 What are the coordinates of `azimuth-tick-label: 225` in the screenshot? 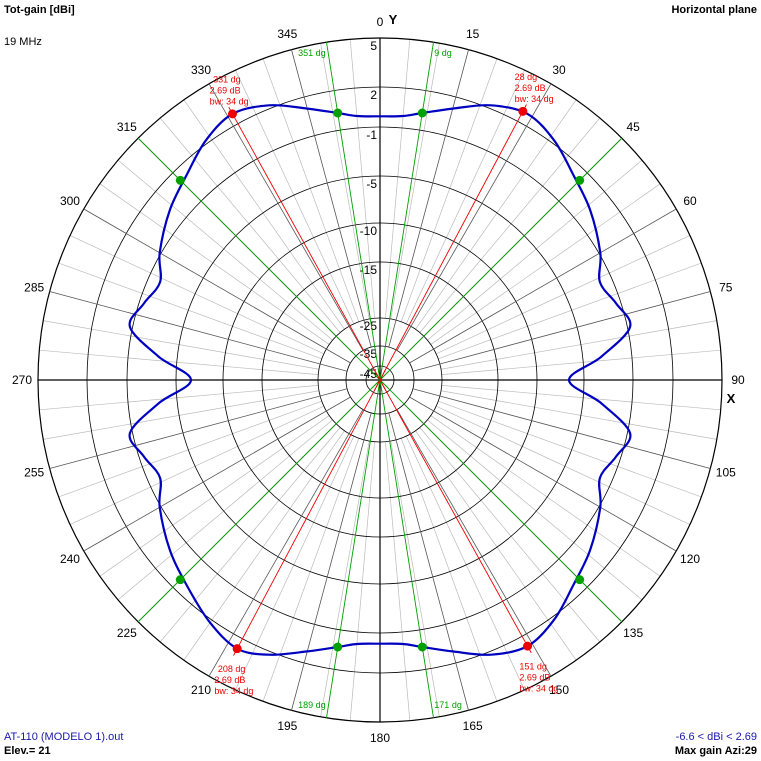 It's located at (127, 633).